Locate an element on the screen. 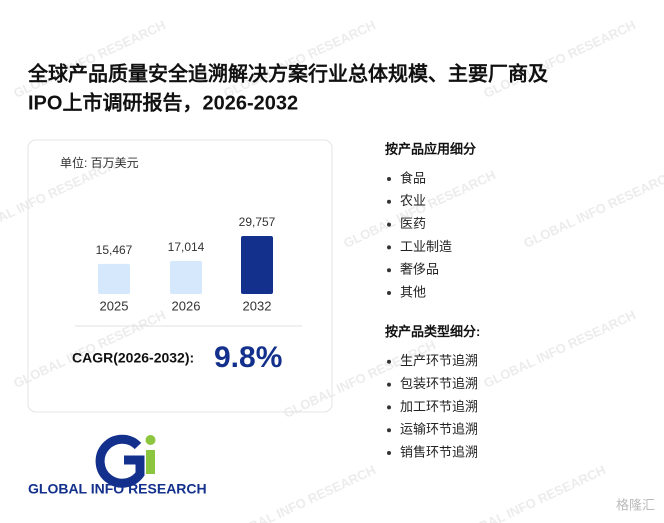  segment-item: 销售环节追溯 is located at coordinates (439, 451).